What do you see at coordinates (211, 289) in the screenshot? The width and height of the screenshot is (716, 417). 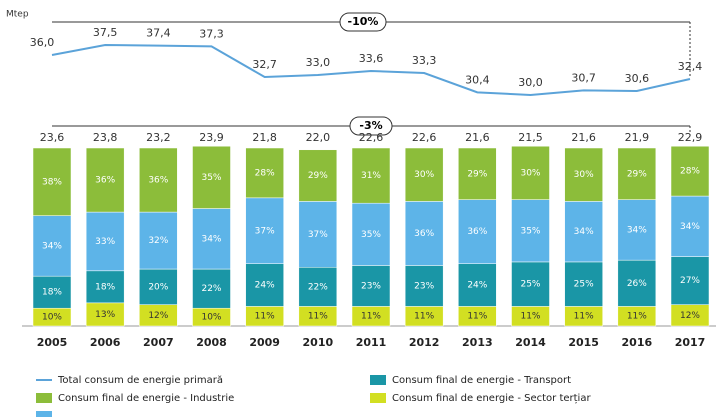 I see `segment-label: 22%` at bounding box center [211, 289].